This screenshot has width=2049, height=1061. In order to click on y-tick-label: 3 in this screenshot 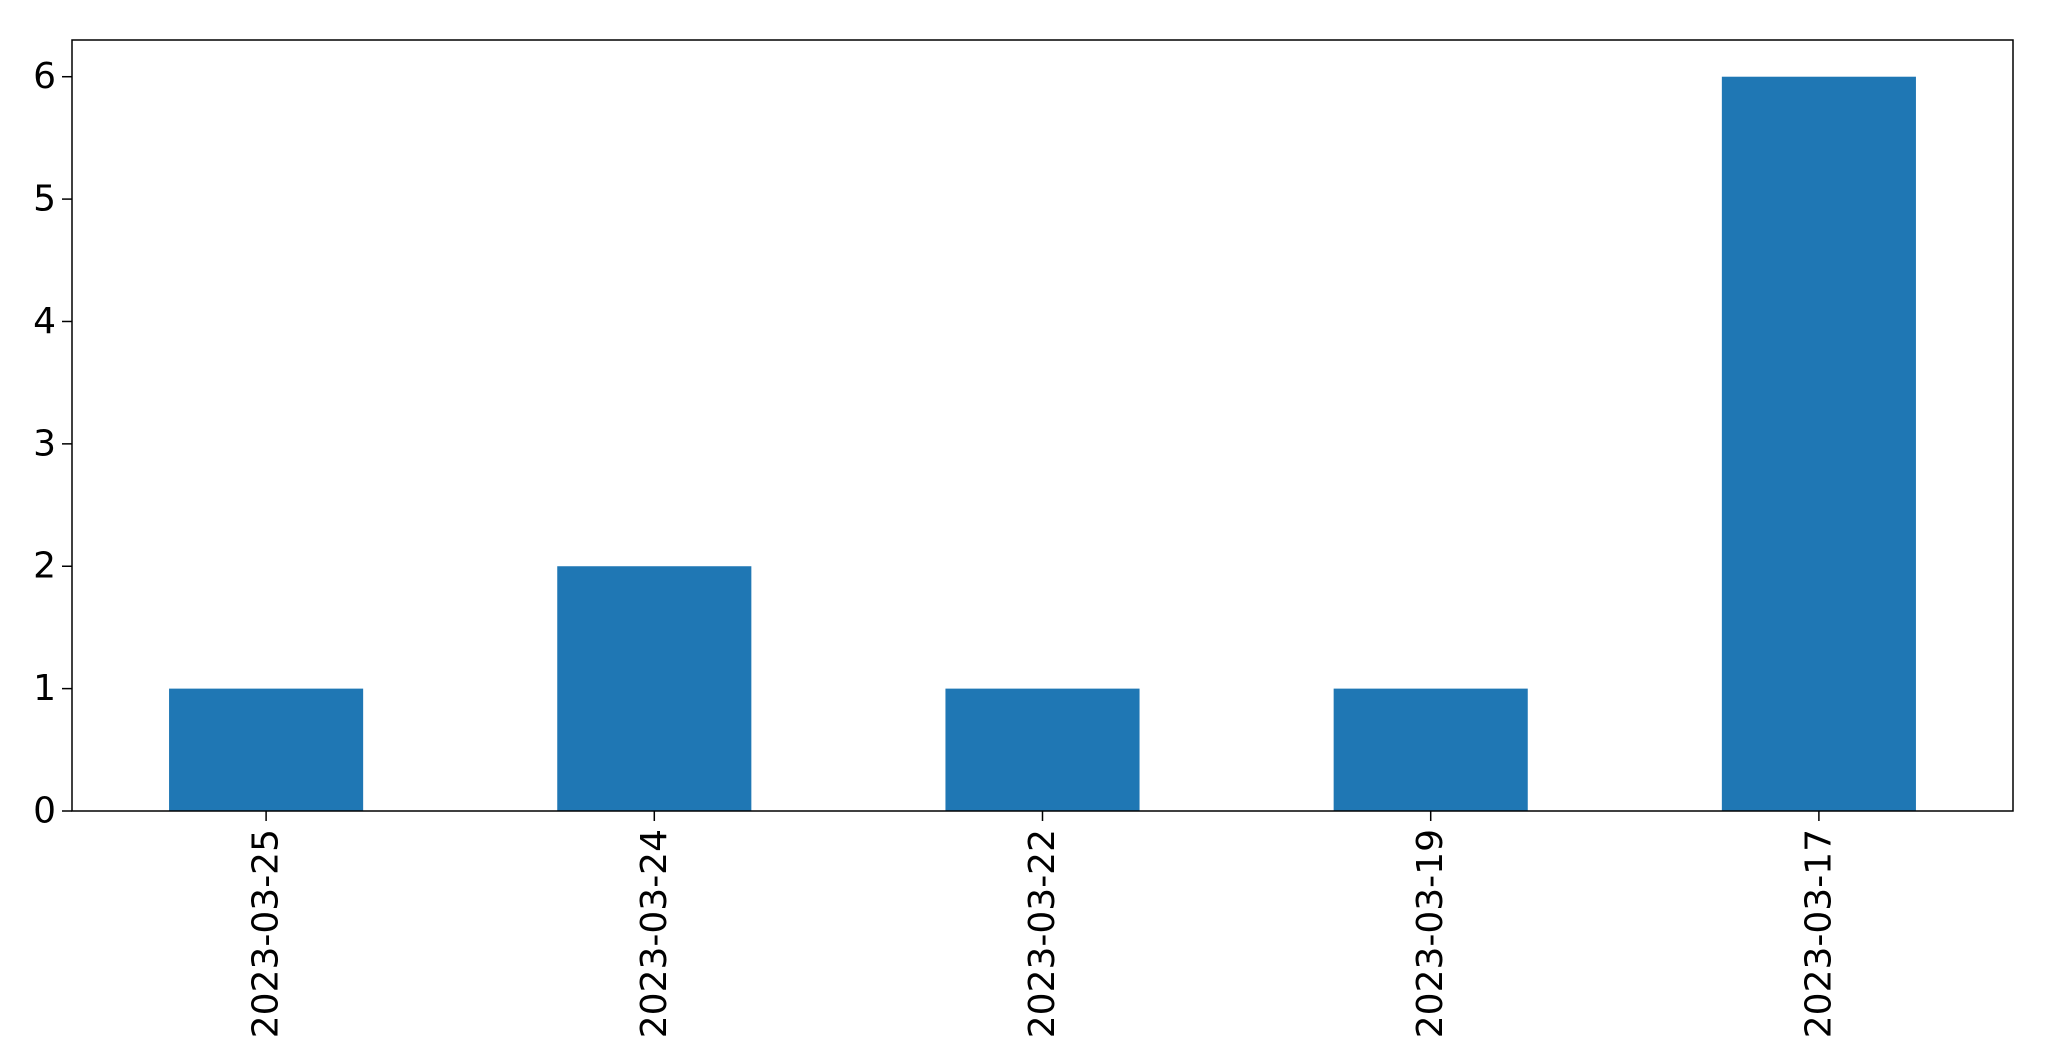, I will do `click(44, 443)`.